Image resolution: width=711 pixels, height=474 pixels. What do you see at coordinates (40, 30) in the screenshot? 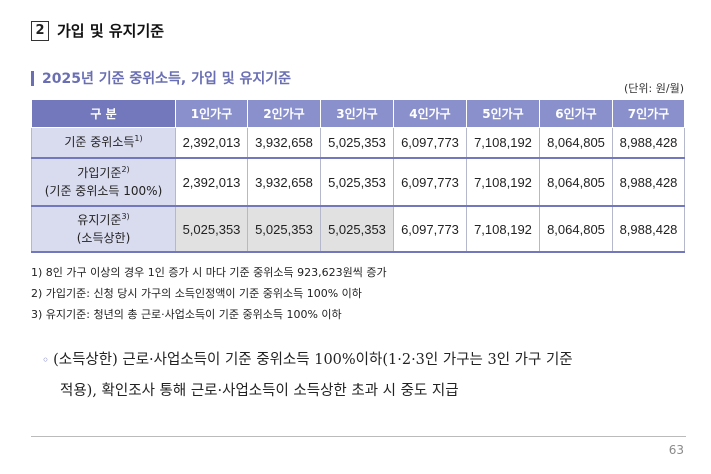
I see `section-number: 2` at bounding box center [40, 30].